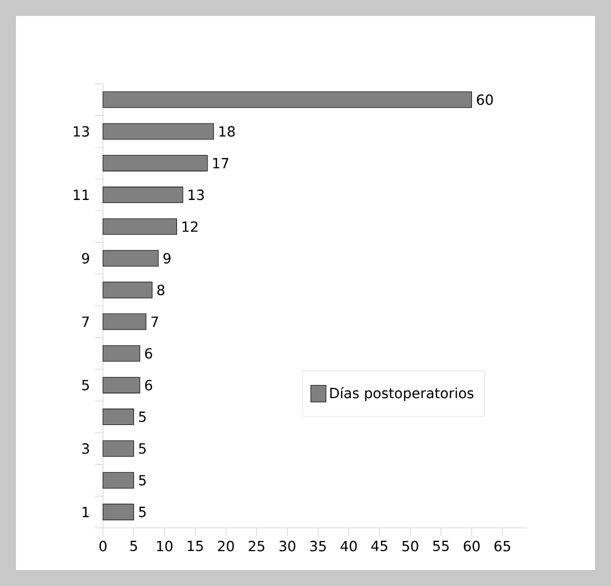 This screenshot has width=611, height=586. Describe the element at coordinates (154, 321) in the screenshot. I see `data-label: 7` at that location.